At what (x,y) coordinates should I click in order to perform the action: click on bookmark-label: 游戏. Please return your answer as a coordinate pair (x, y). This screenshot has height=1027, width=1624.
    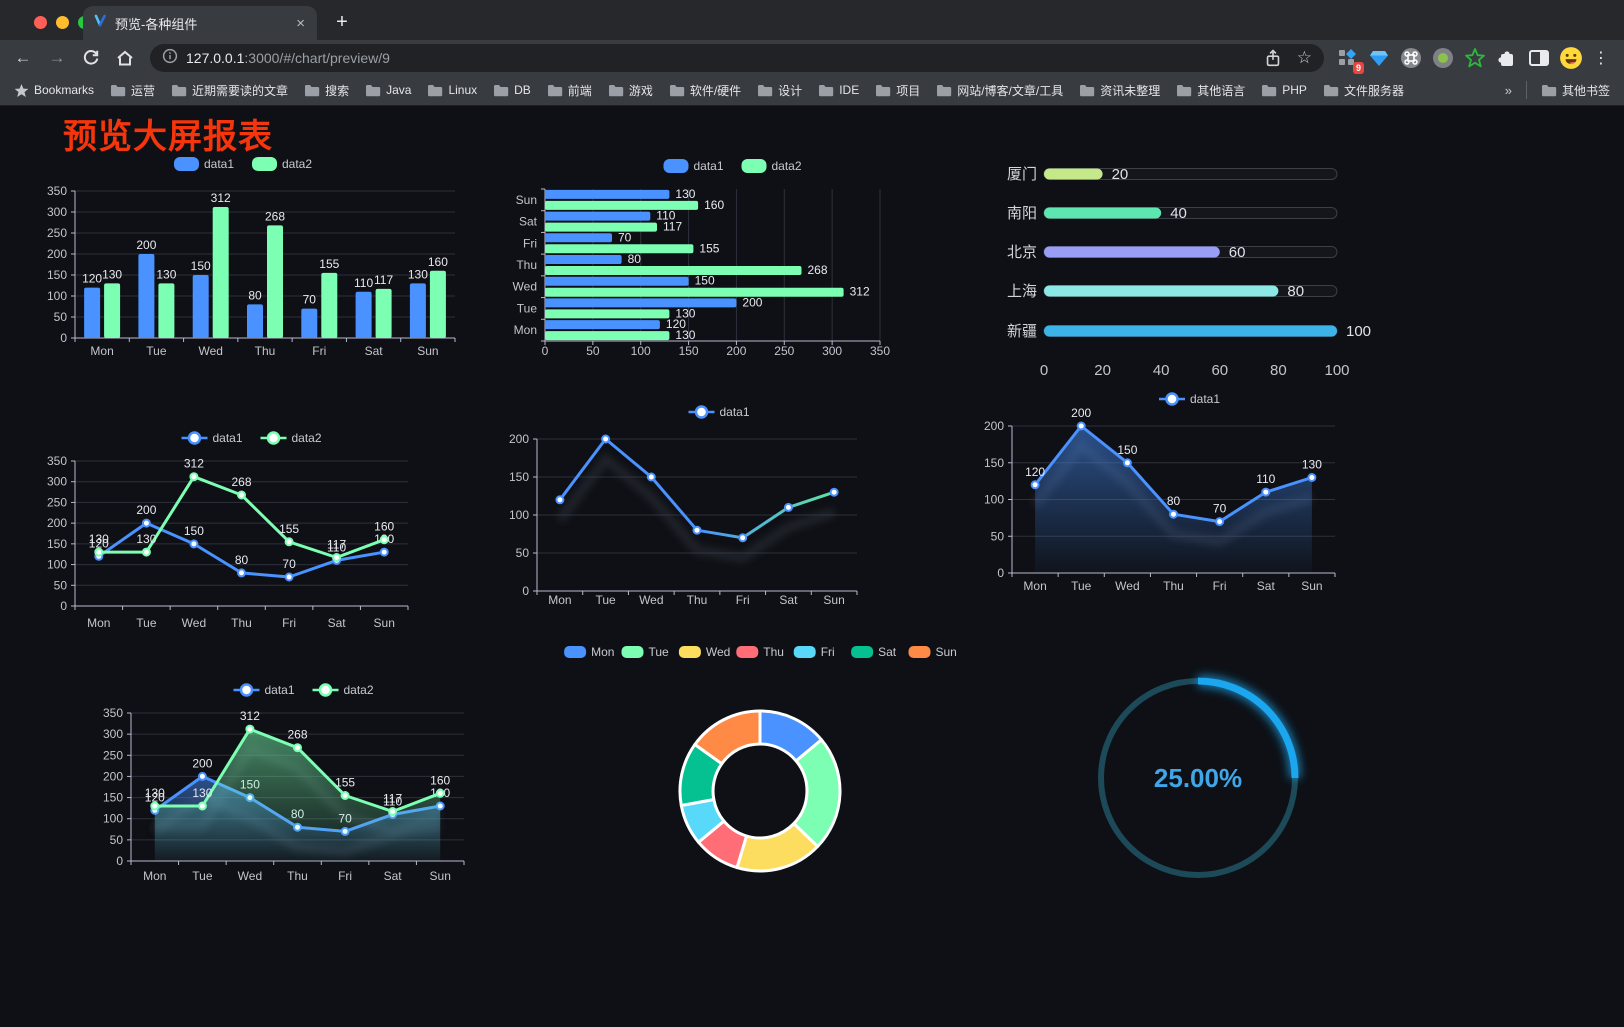
    Looking at the image, I should click on (640, 90).